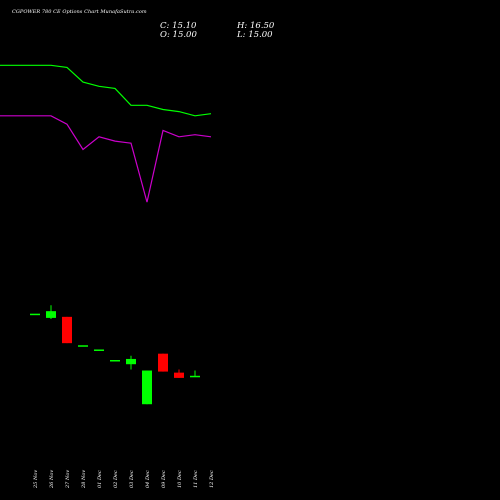 The height and width of the screenshot is (500, 500). What do you see at coordinates (116, 479) in the screenshot?
I see `x-tick-label: 02 Dec` at bounding box center [116, 479].